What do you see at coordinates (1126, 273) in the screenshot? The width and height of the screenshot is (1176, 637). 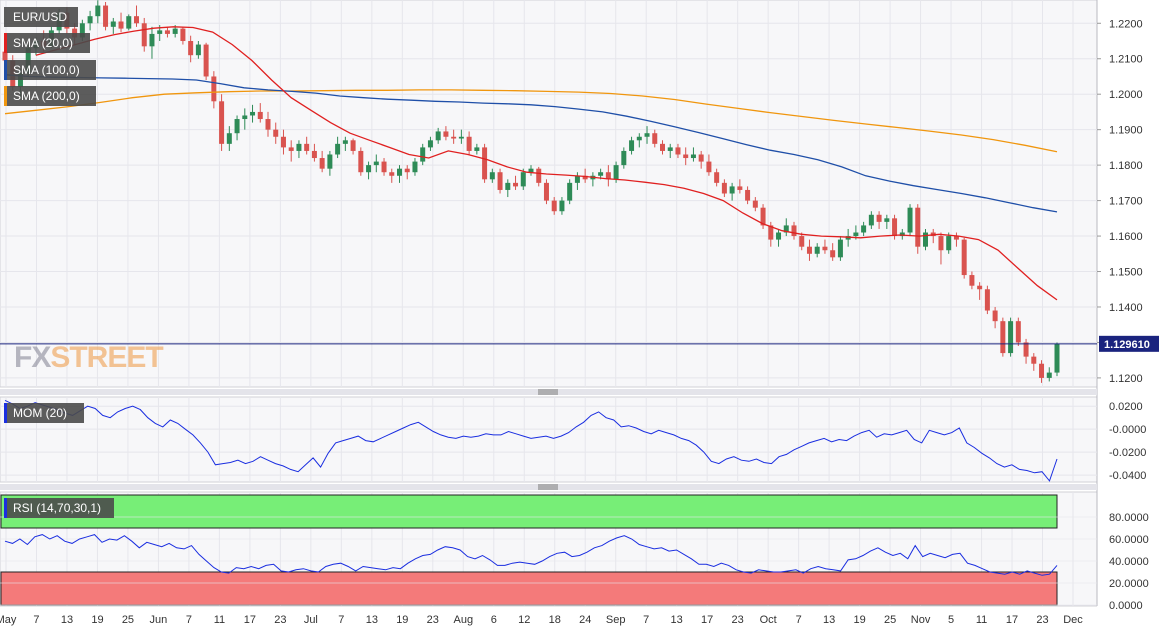 I see `price-axis-label: 1.1500` at bounding box center [1126, 273].